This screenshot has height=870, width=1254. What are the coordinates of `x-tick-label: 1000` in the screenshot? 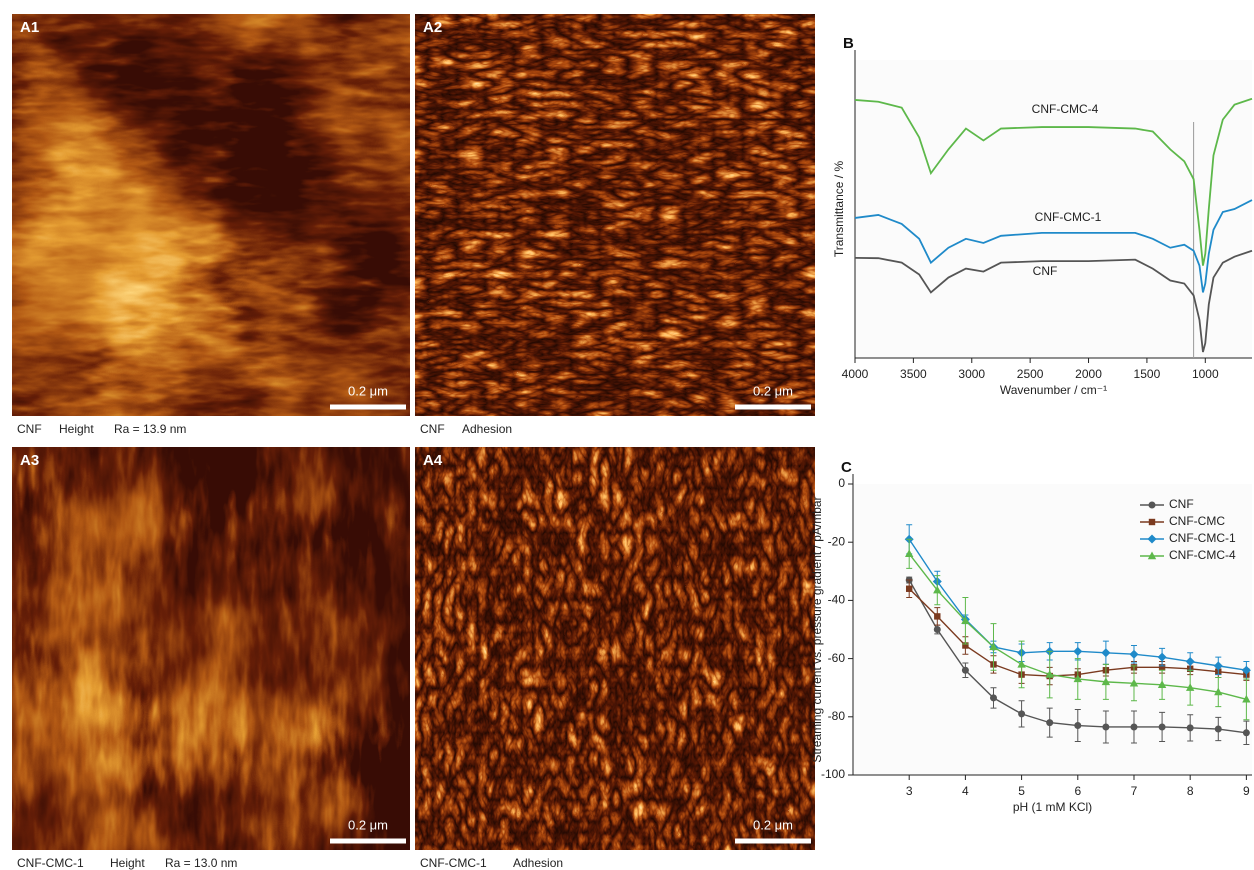 It's located at (1205, 374).